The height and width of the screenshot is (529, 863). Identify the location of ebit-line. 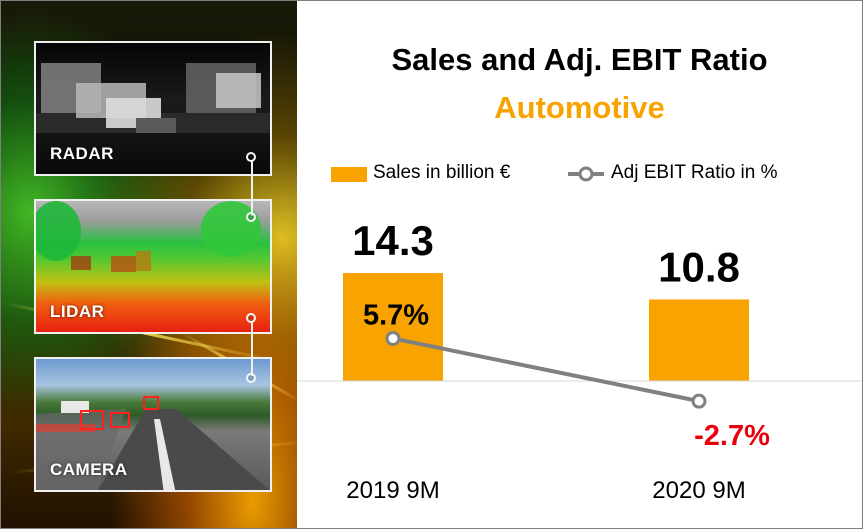
(546, 370).